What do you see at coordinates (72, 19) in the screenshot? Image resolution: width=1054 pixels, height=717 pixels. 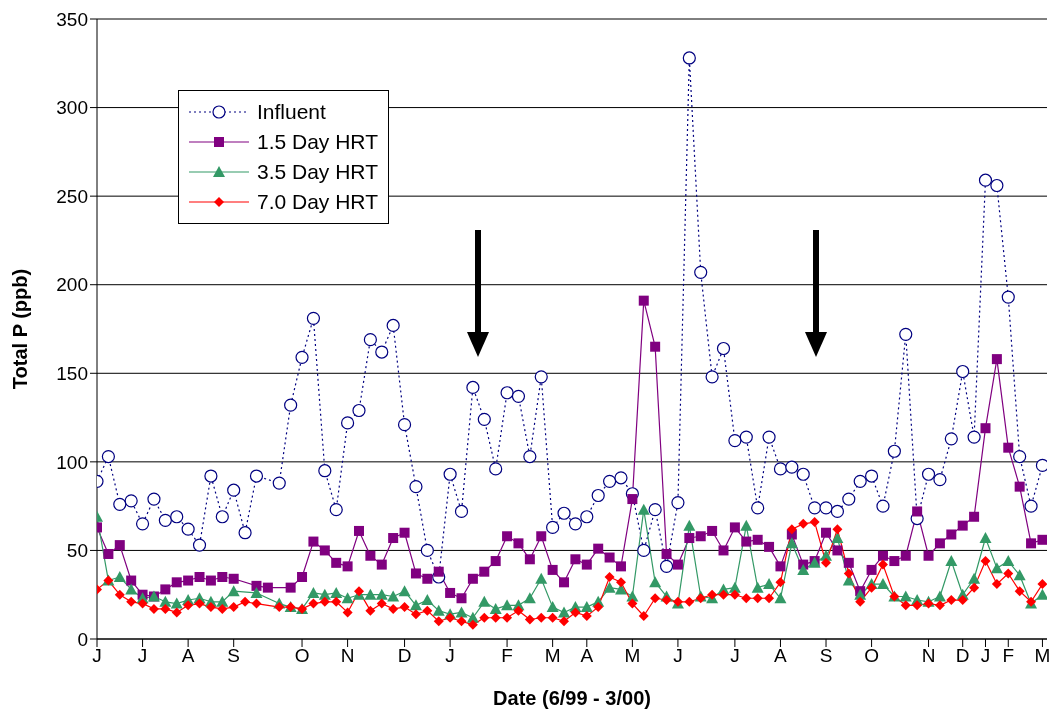 I see `y-tick-label: 350` at bounding box center [72, 19].